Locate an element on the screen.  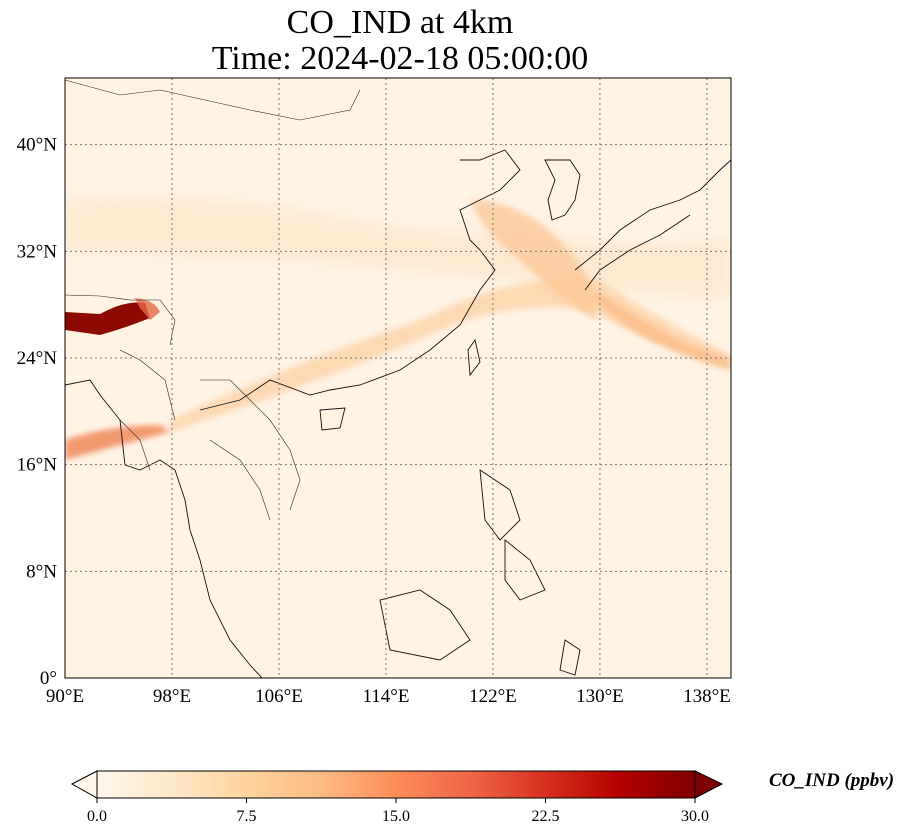
colorbar-tick-label: 0.0 is located at coordinates (97, 816).